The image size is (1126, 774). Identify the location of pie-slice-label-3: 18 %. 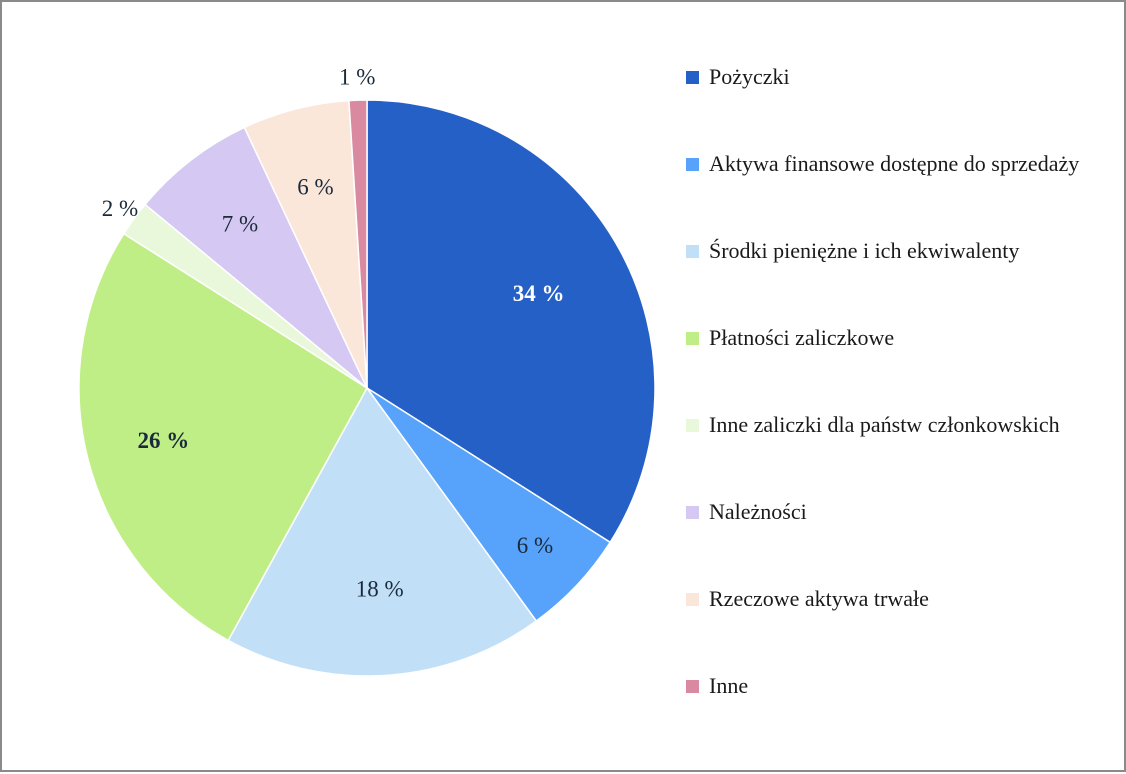
(380, 589).